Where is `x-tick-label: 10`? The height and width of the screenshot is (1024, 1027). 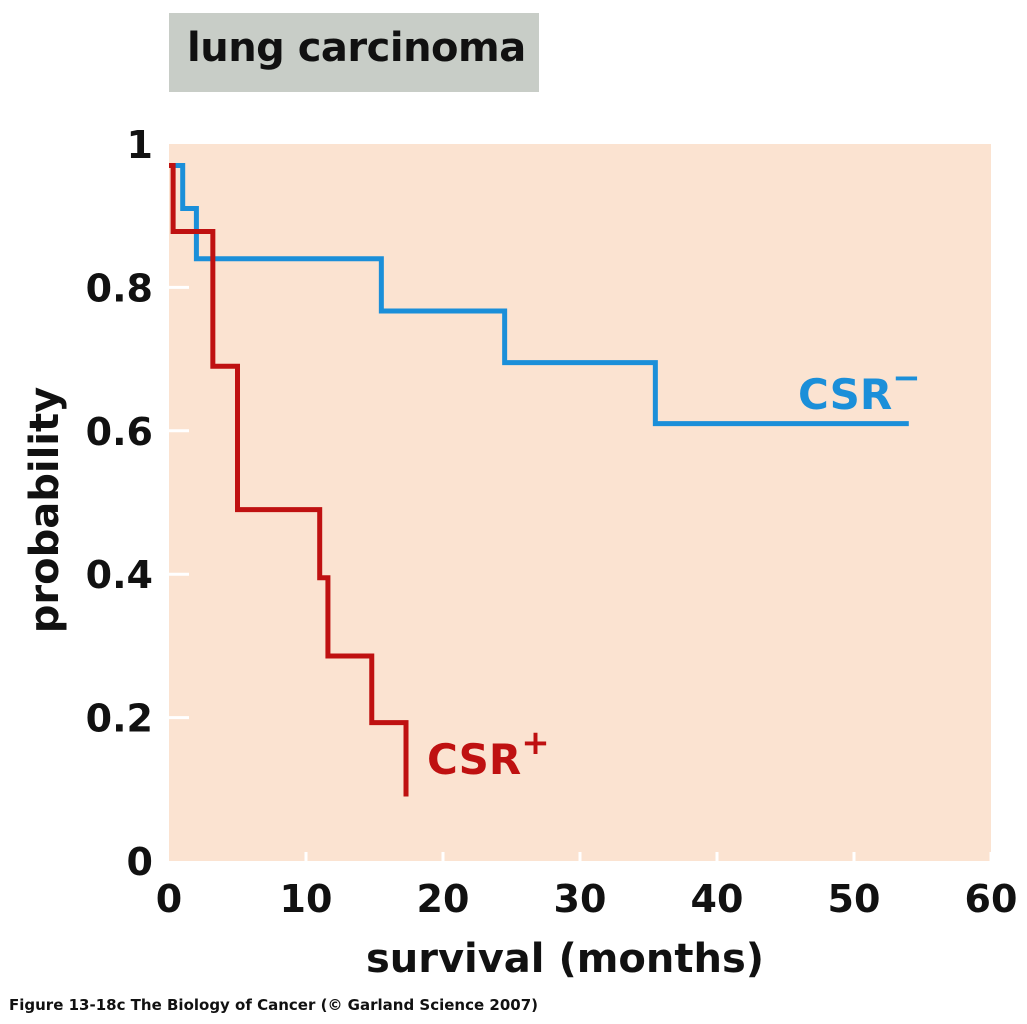 x-tick-label: 10 is located at coordinates (306, 899).